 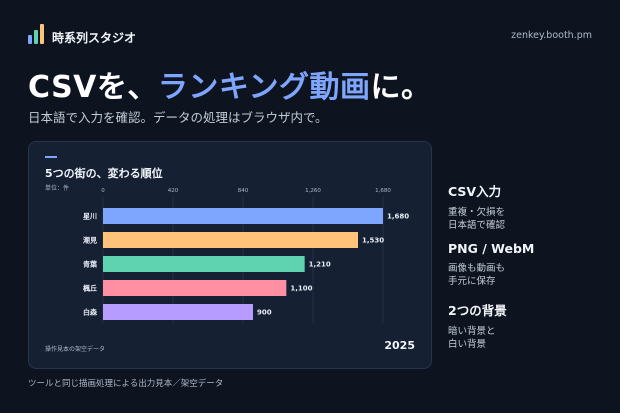 What do you see at coordinates (475, 191) in the screenshot?
I see `feature-title: CSV入力` at bounding box center [475, 191].